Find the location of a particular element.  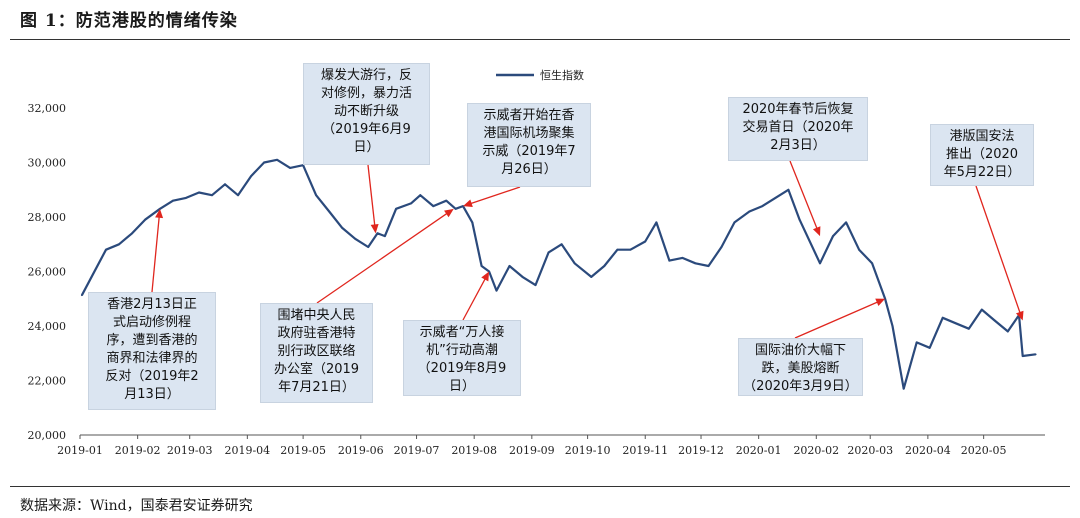

annotation-box: 示威者开始在香 港国际机场聚集 示威（2019年7 月26日） is located at coordinates (529, 145).